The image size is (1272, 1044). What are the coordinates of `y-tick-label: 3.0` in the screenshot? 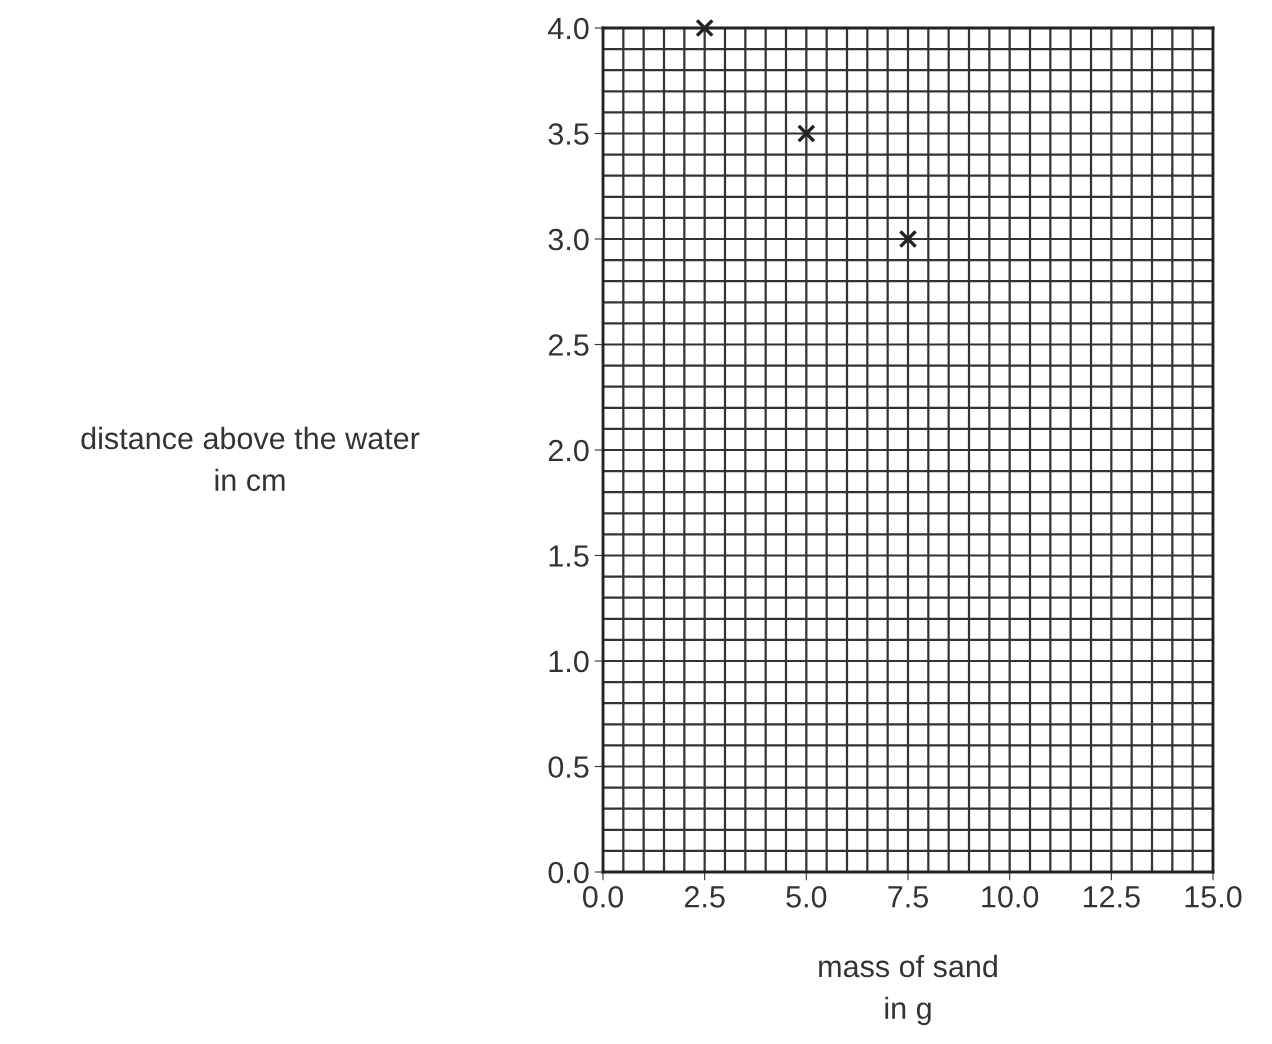 It's located at (568, 239).